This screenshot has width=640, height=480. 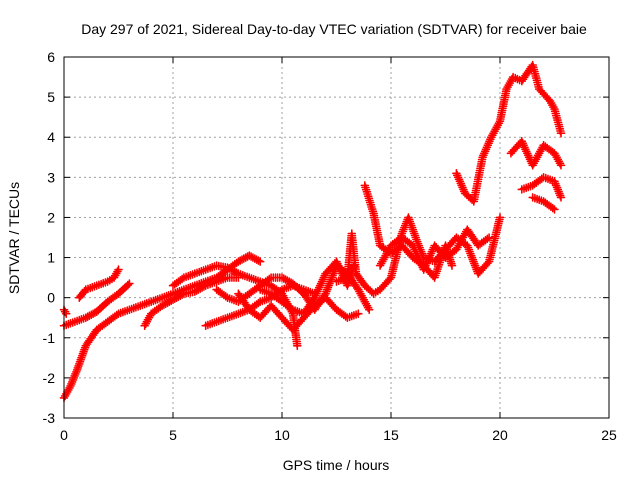 I want to click on series-points-track-e, so click(x=191, y=301).